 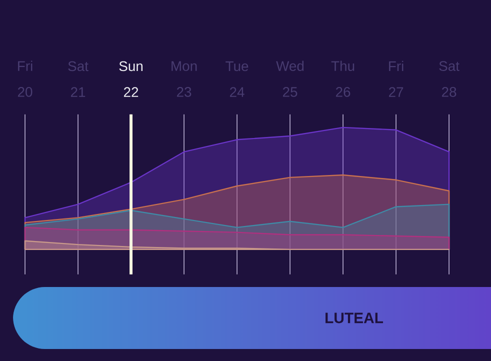 What do you see at coordinates (355, 318) in the screenshot?
I see `text: LUTEAL` at bounding box center [355, 318].